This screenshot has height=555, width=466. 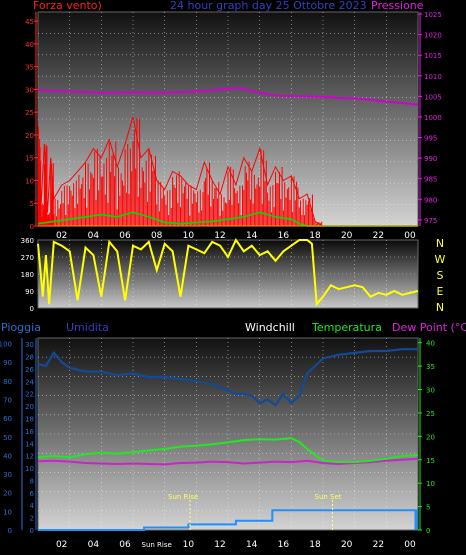 What do you see at coordinates (228, 520) in the screenshot?
I see `rain-line` at bounding box center [228, 520].